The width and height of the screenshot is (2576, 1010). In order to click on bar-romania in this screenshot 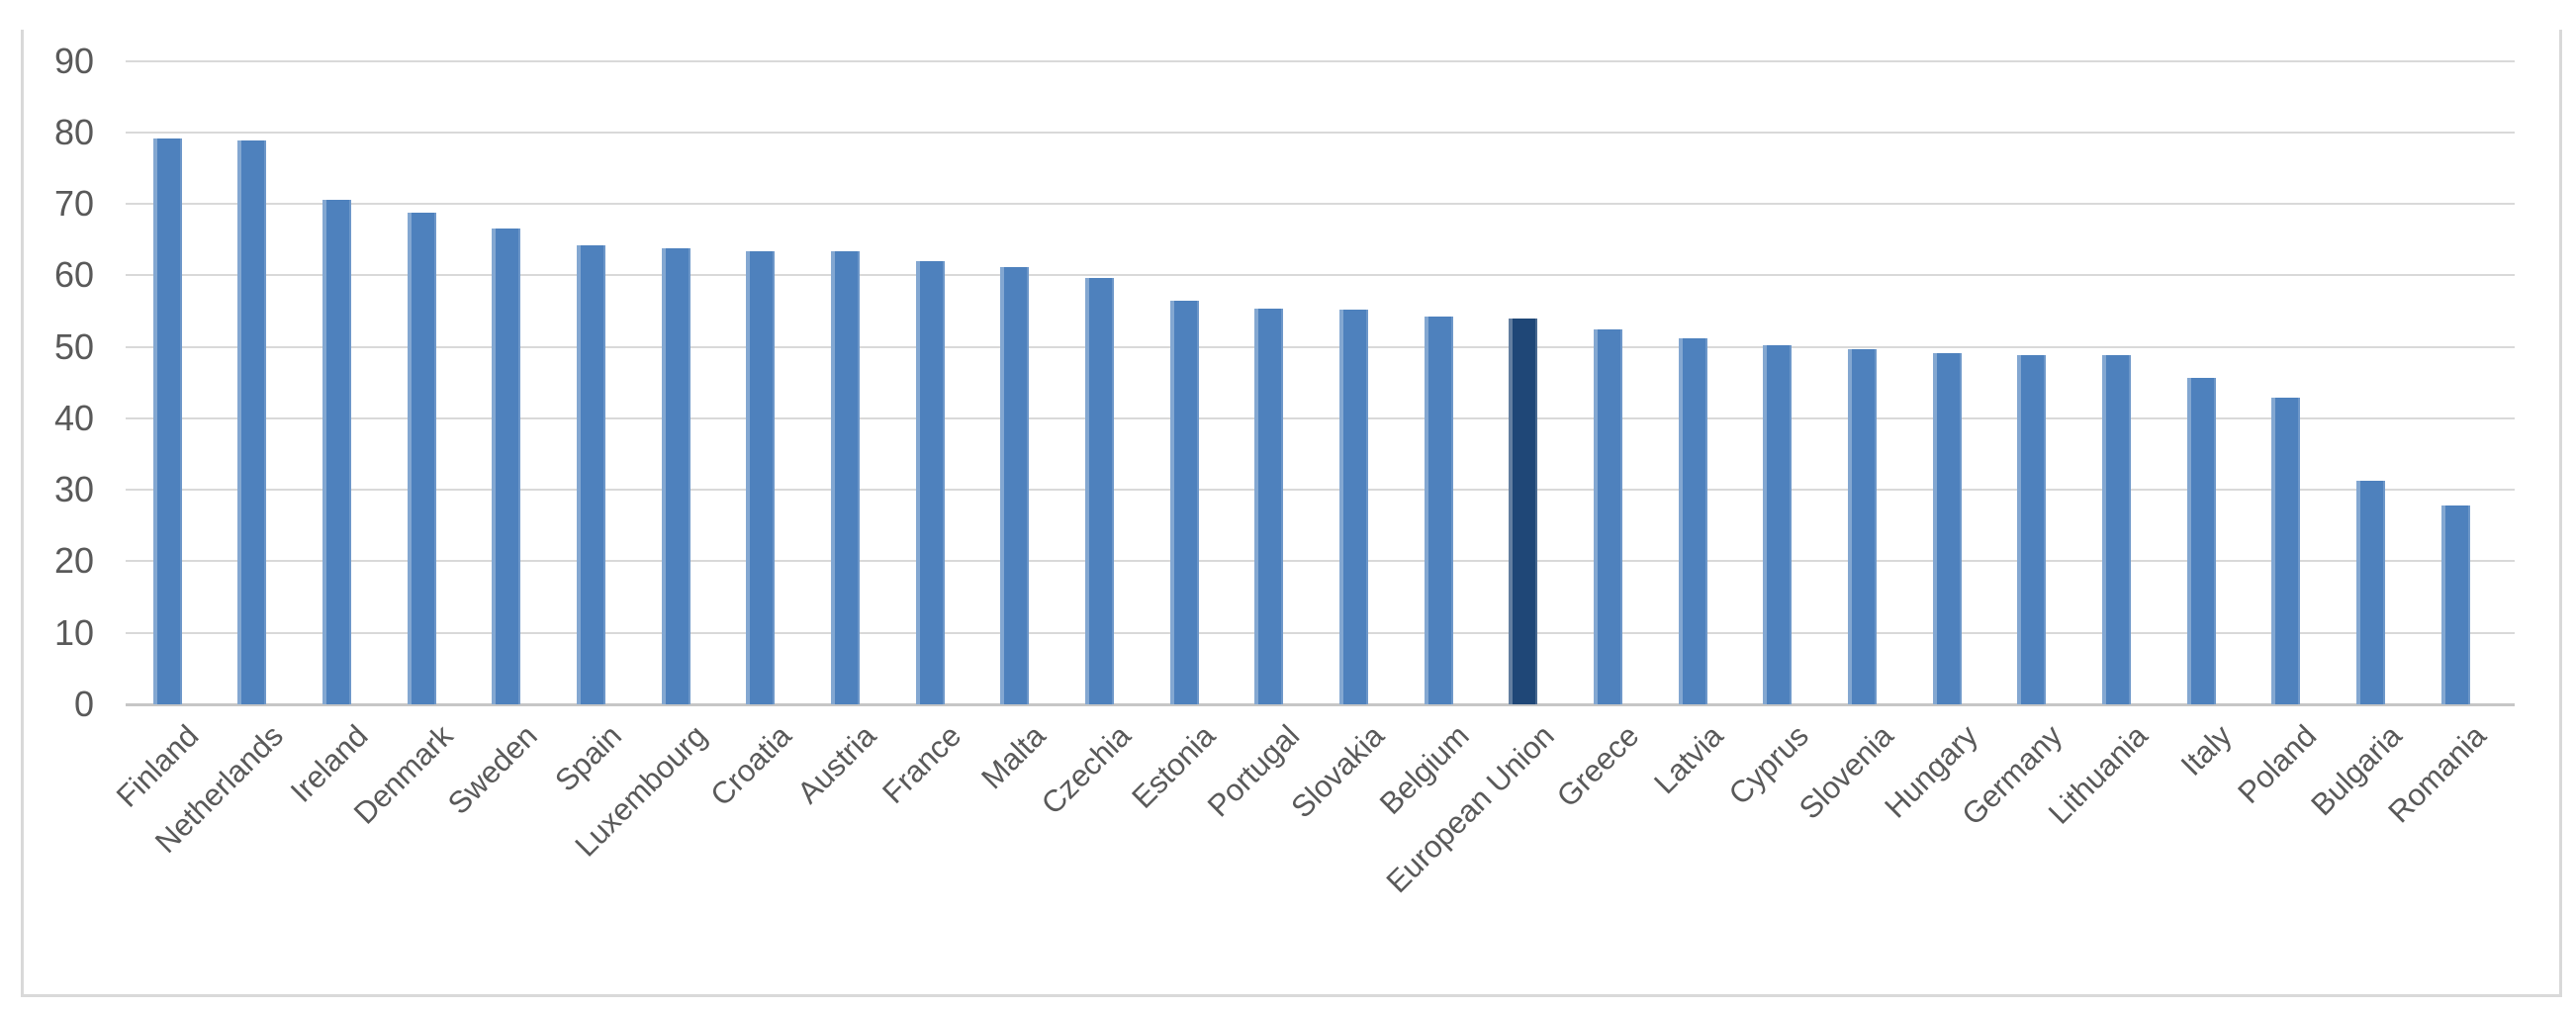, I will do `click(2455, 604)`.